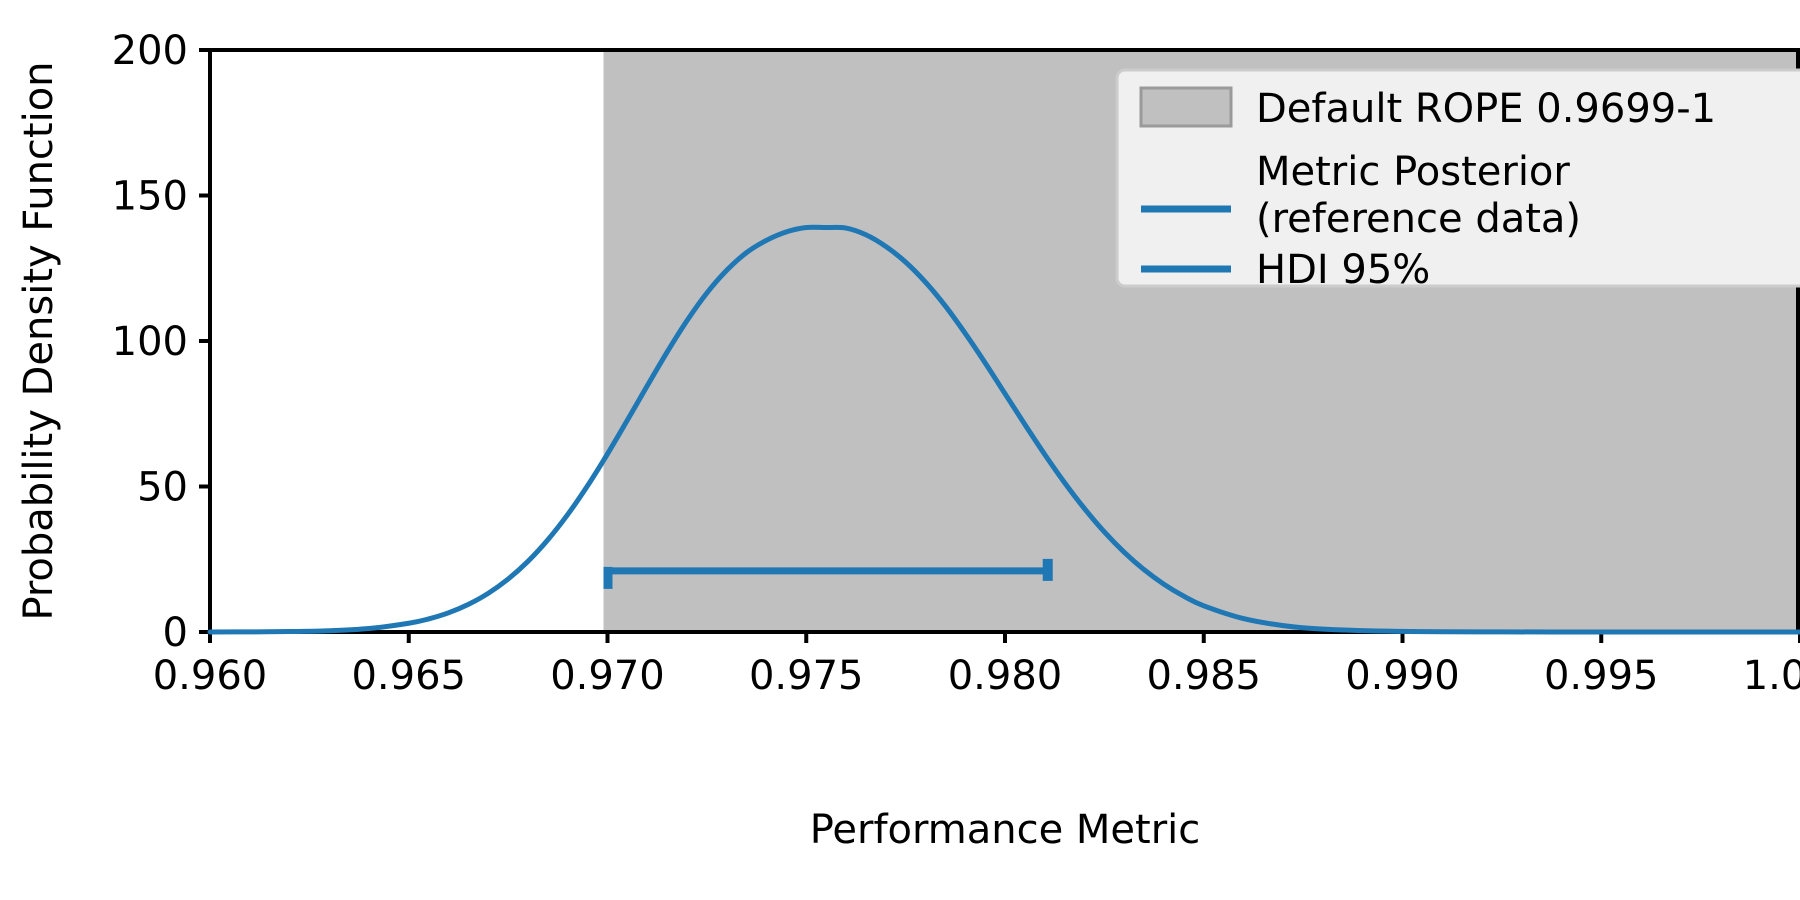 The width and height of the screenshot is (1800, 900). I want to click on x-tick-label: 0.975, so click(806, 676).